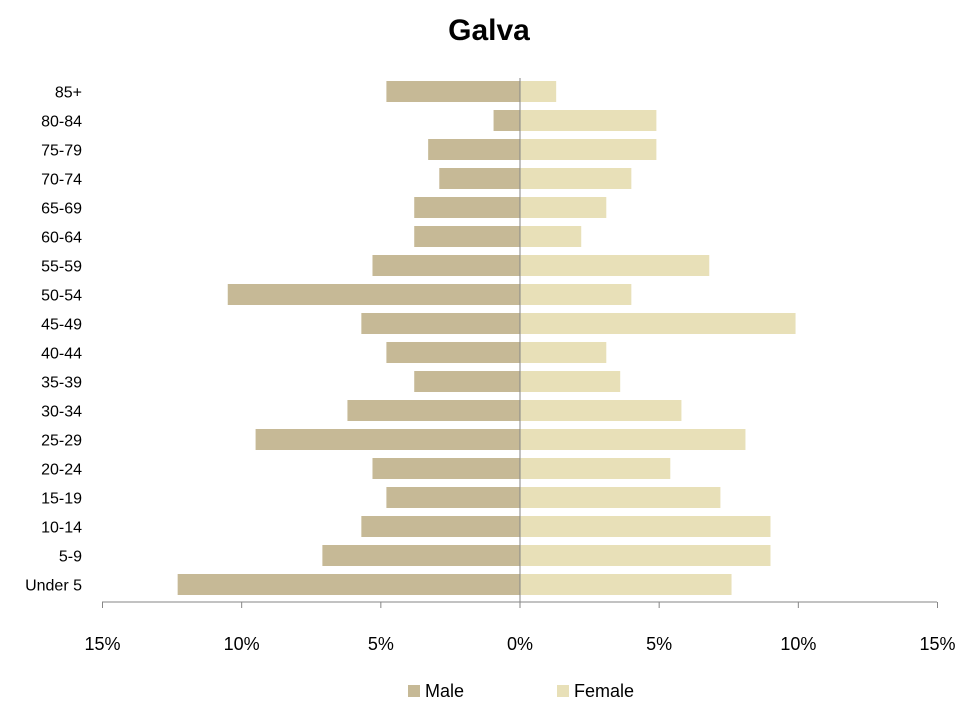 The image size is (979, 713). What do you see at coordinates (61, 325) in the screenshot?
I see `category-label: 45-49` at bounding box center [61, 325].